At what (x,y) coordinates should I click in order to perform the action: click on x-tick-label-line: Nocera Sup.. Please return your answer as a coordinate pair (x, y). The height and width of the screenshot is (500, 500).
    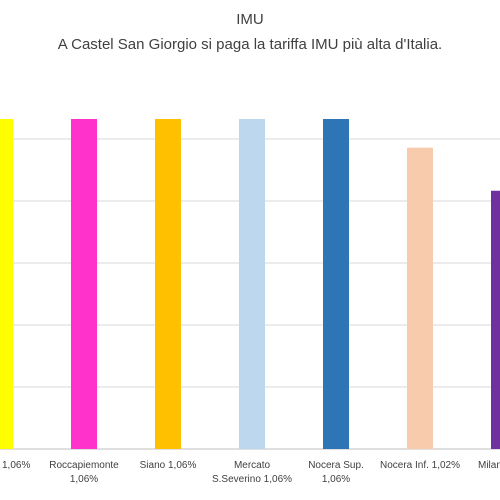
    Looking at the image, I should click on (336, 465).